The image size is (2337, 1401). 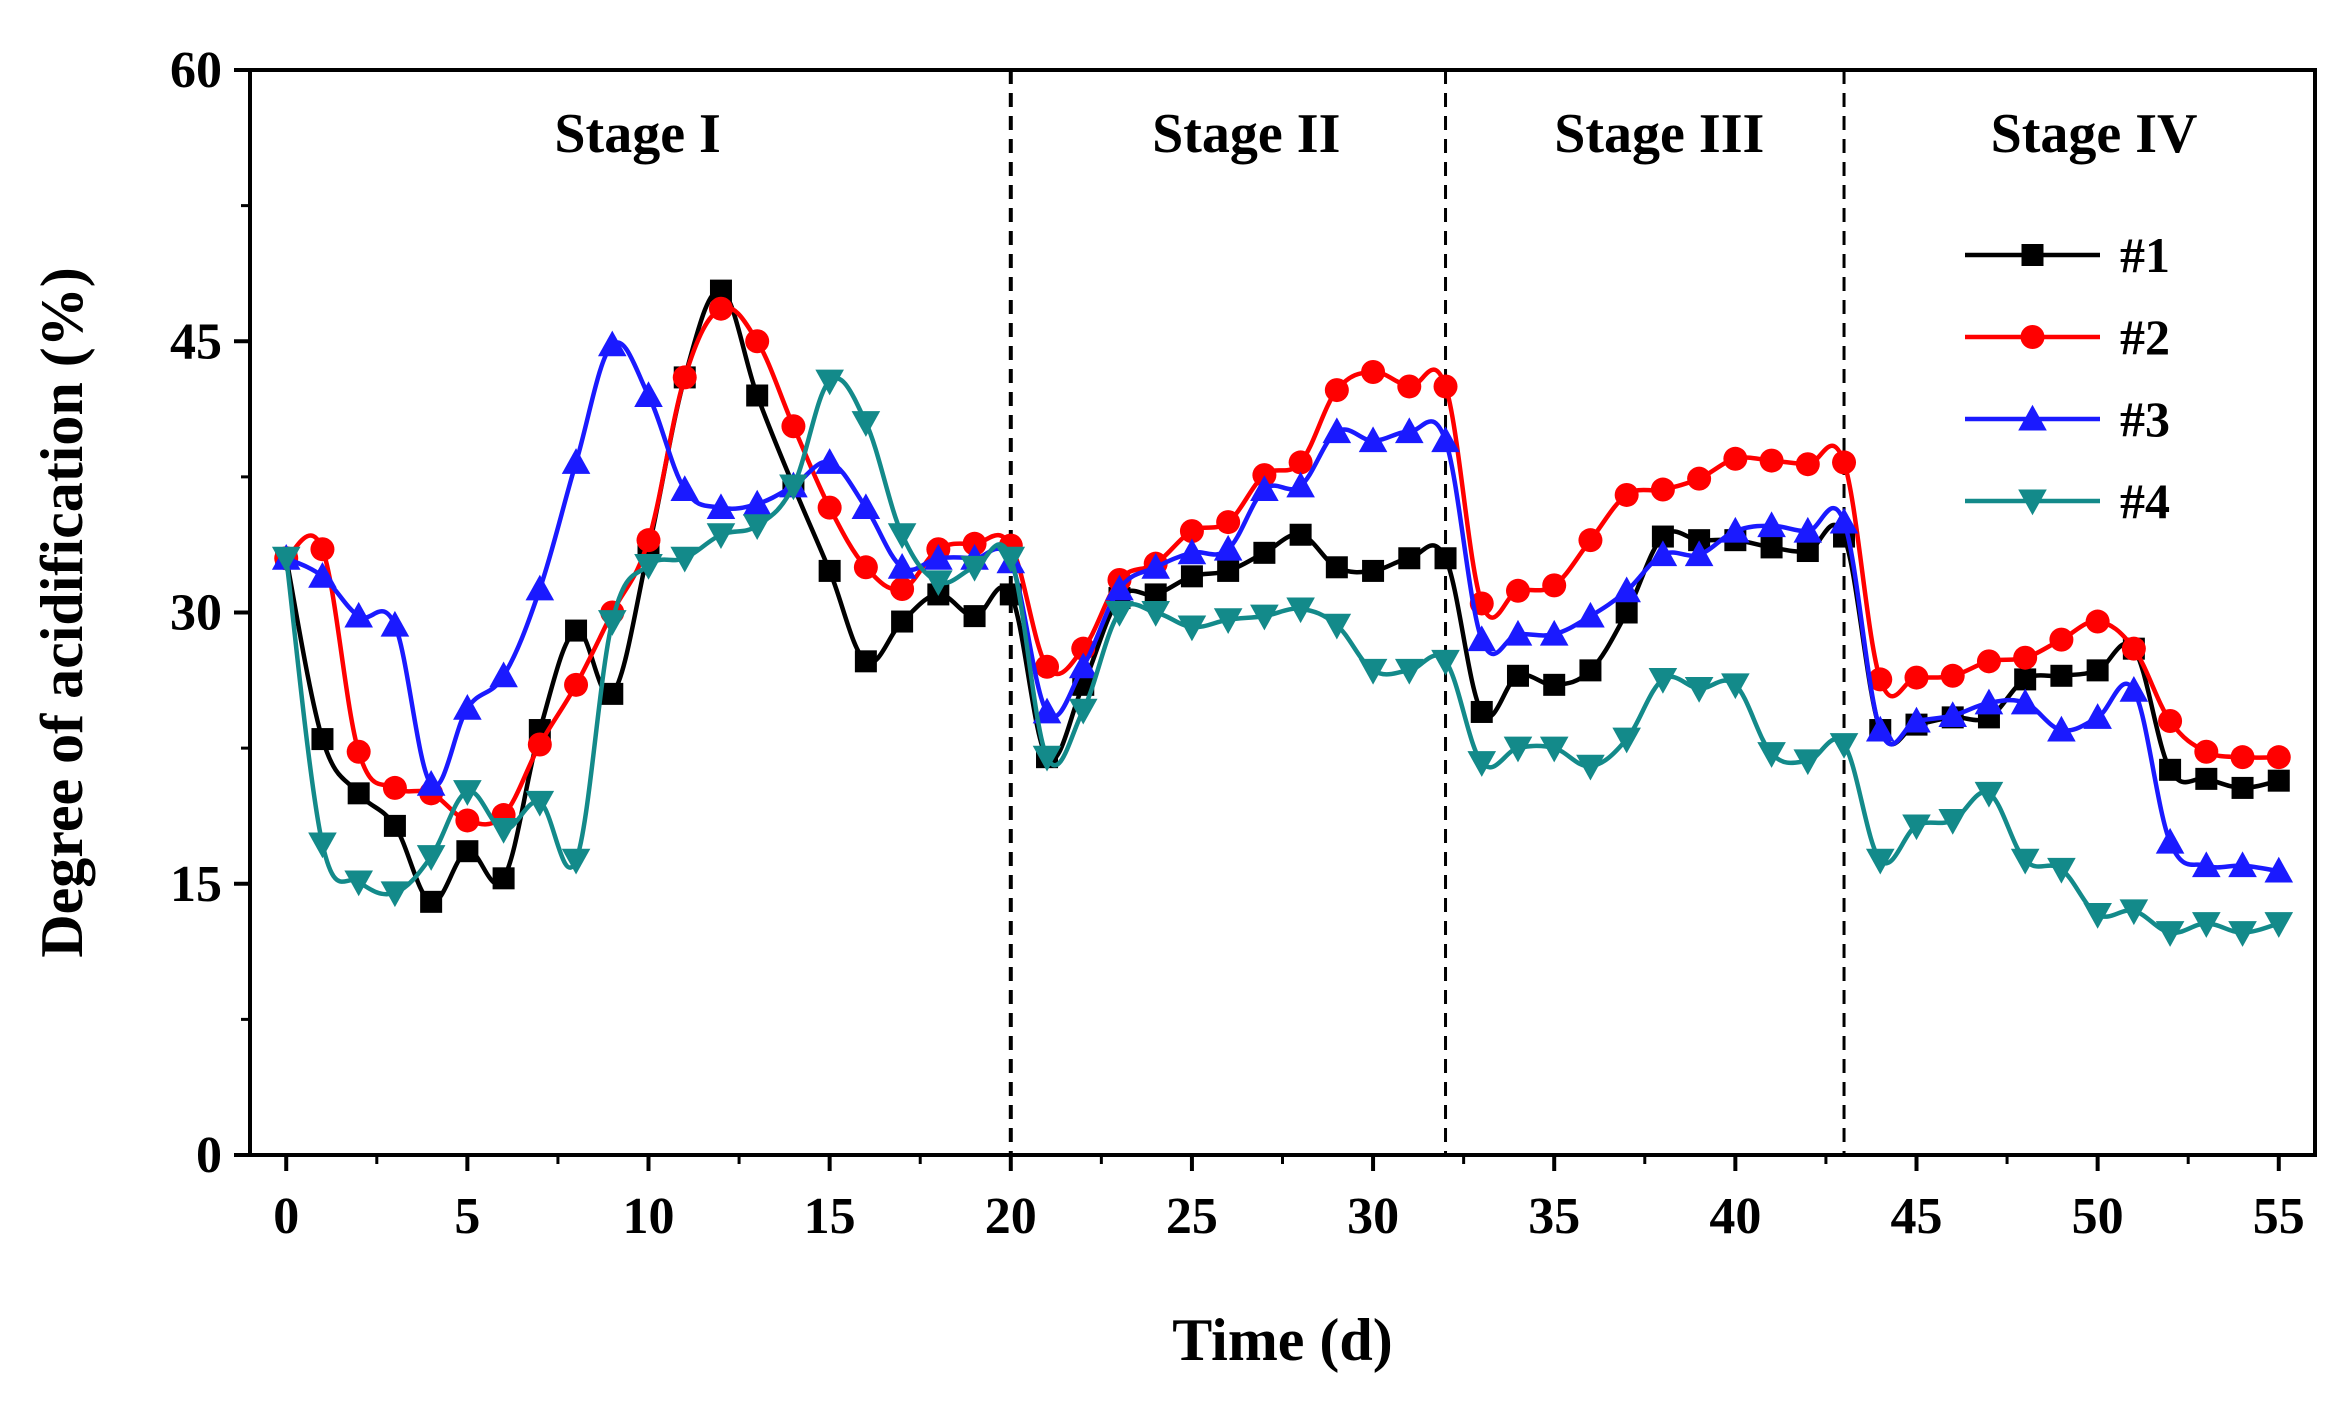 I want to click on y-tick-label: 15, so click(x=196, y=884).